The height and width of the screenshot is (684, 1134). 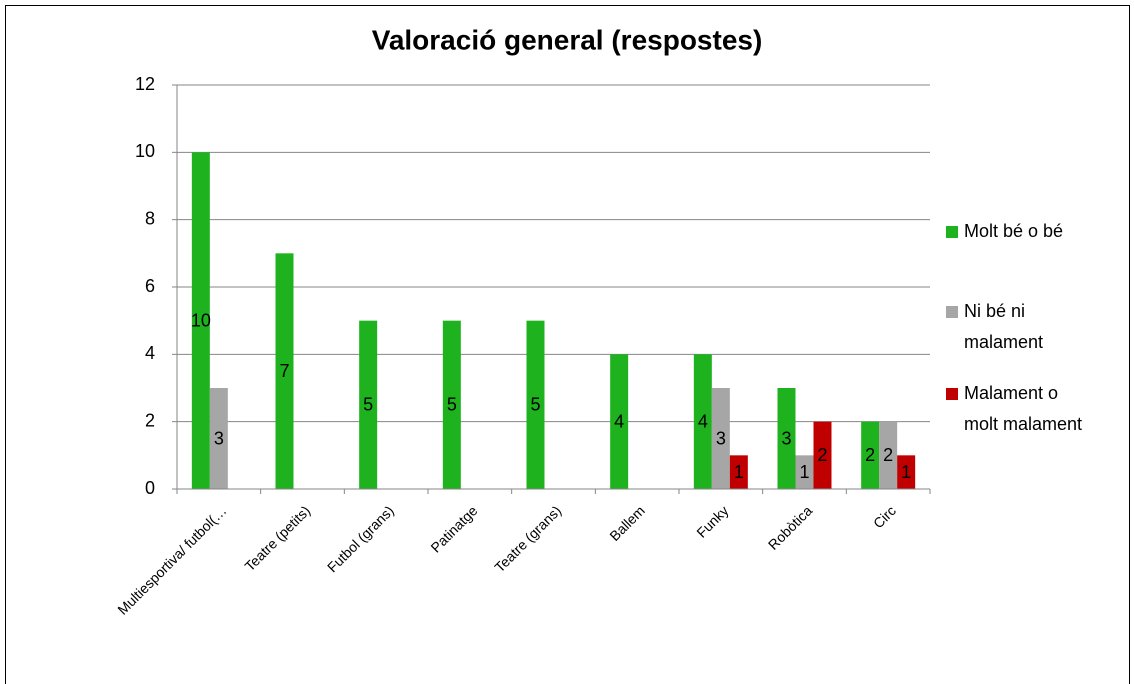 What do you see at coordinates (627, 523) in the screenshot?
I see `x-tick-label: Ballem` at bounding box center [627, 523].